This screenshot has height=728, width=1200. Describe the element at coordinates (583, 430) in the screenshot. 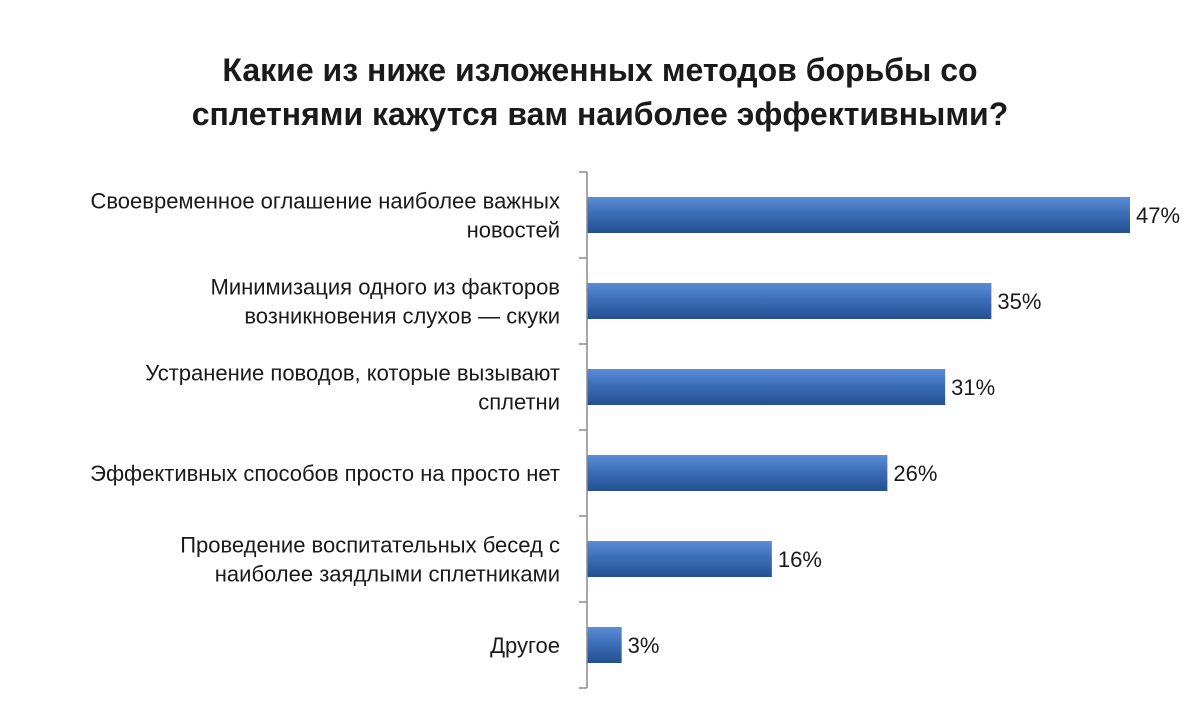

I see `axis-layer` at that location.